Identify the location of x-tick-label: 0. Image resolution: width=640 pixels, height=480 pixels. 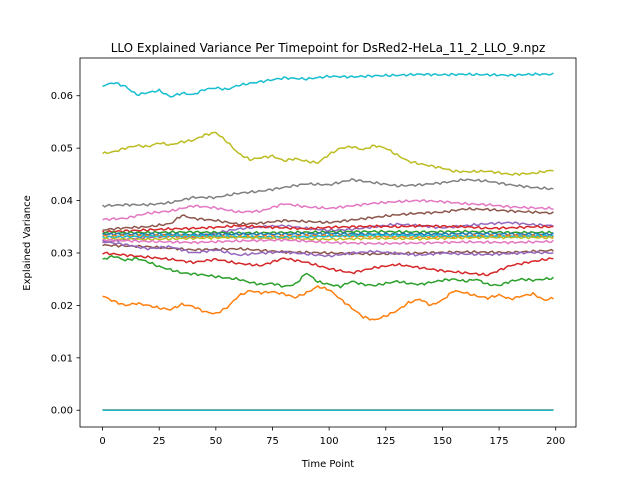
(102, 441).